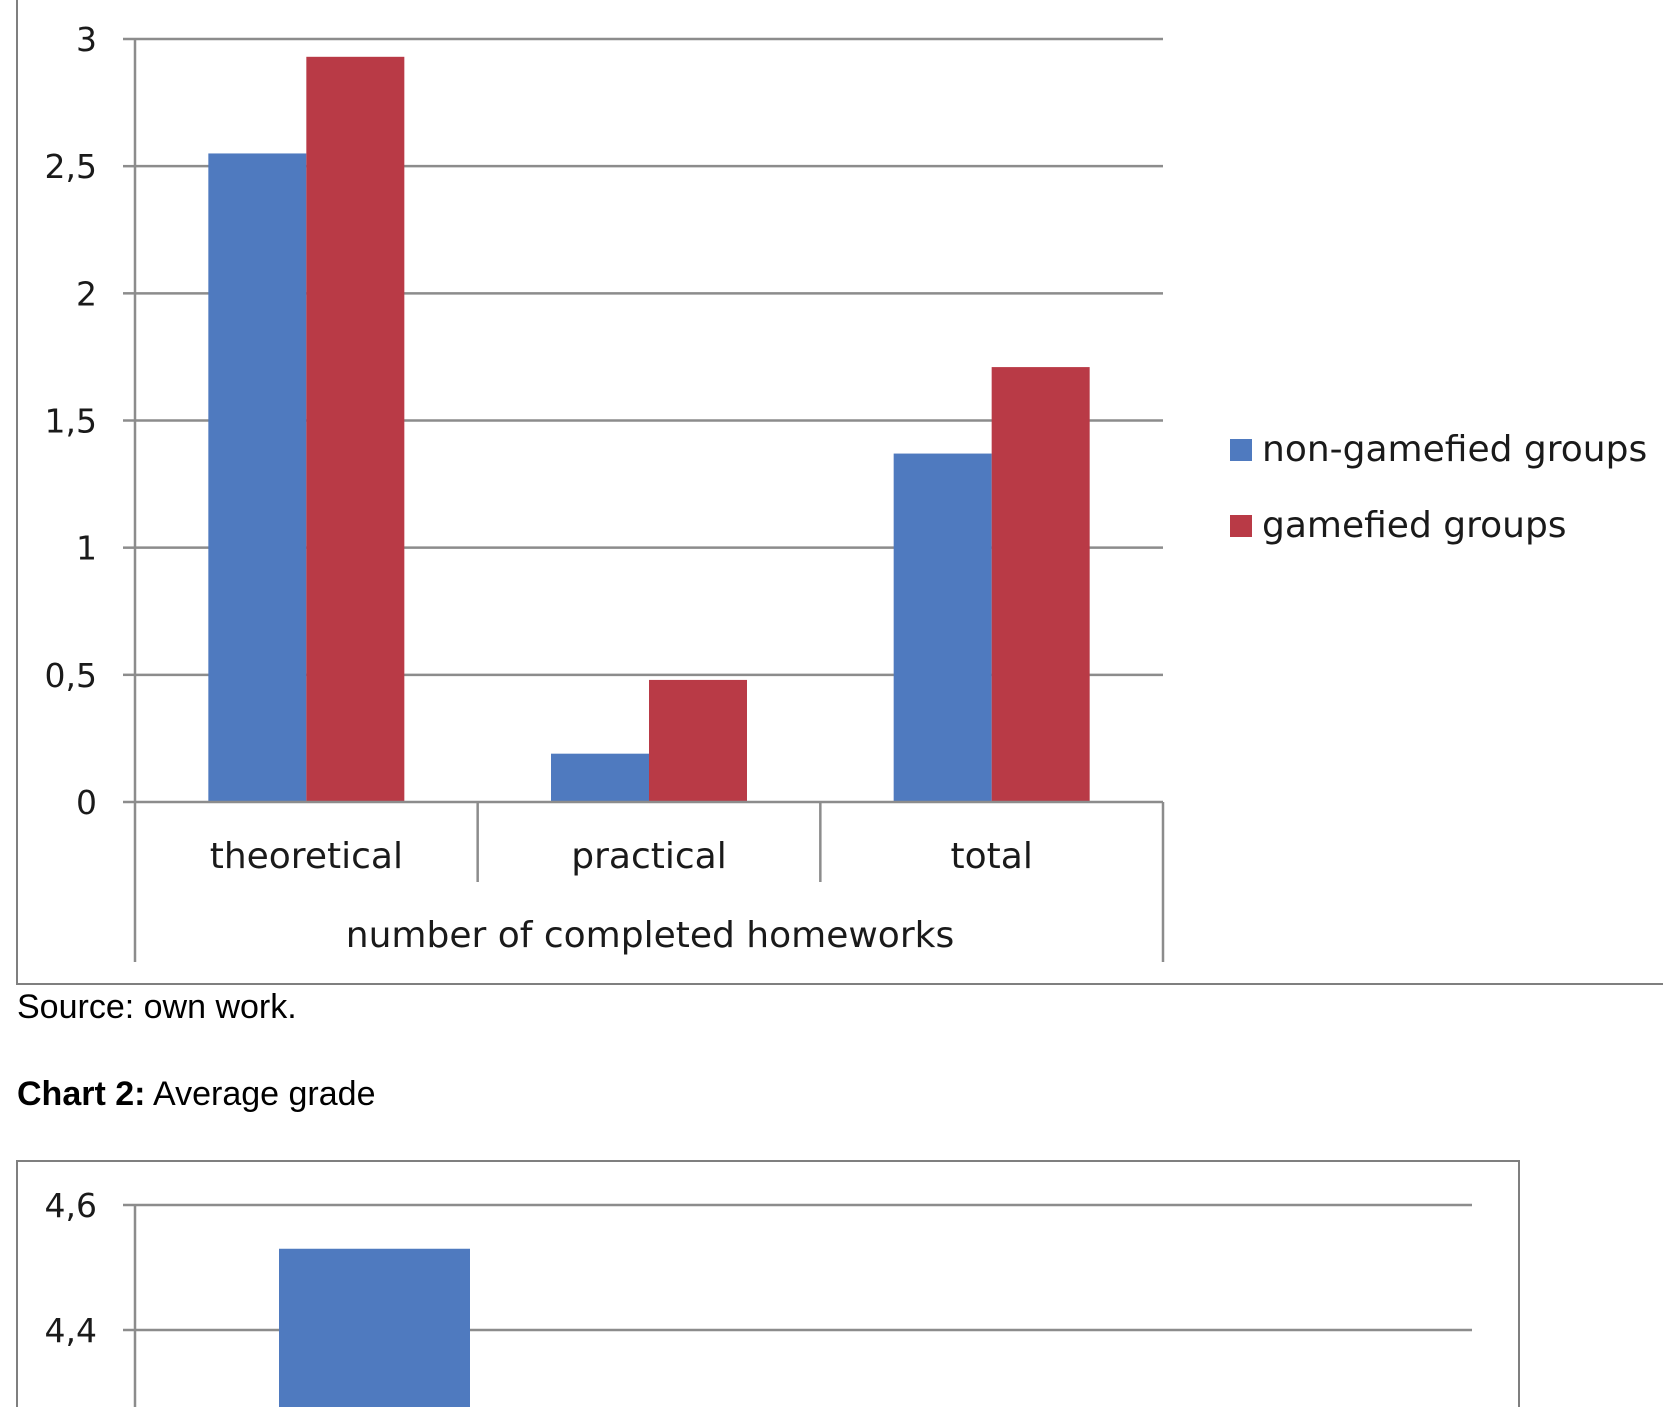 The width and height of the screenshot is (1663, 1407). Describe the element at coordinates (1414, 525) in the screenshot. I see `legend-label-gamefied: gamefied groups` at that location.